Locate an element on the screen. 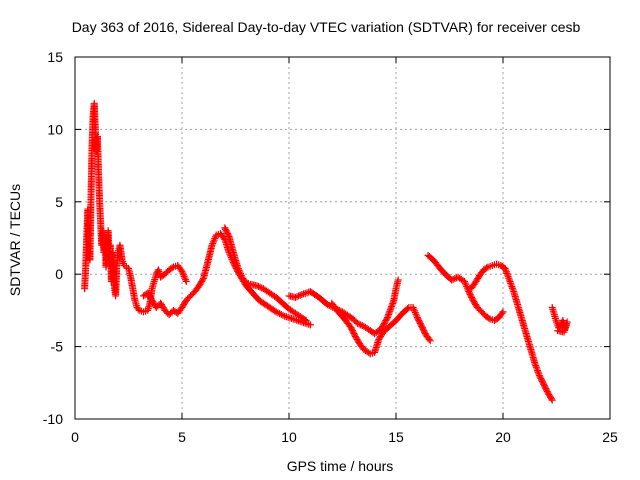 This screenshot has width=640, height=480. series-segment-b is located at coordinates (226, 279).